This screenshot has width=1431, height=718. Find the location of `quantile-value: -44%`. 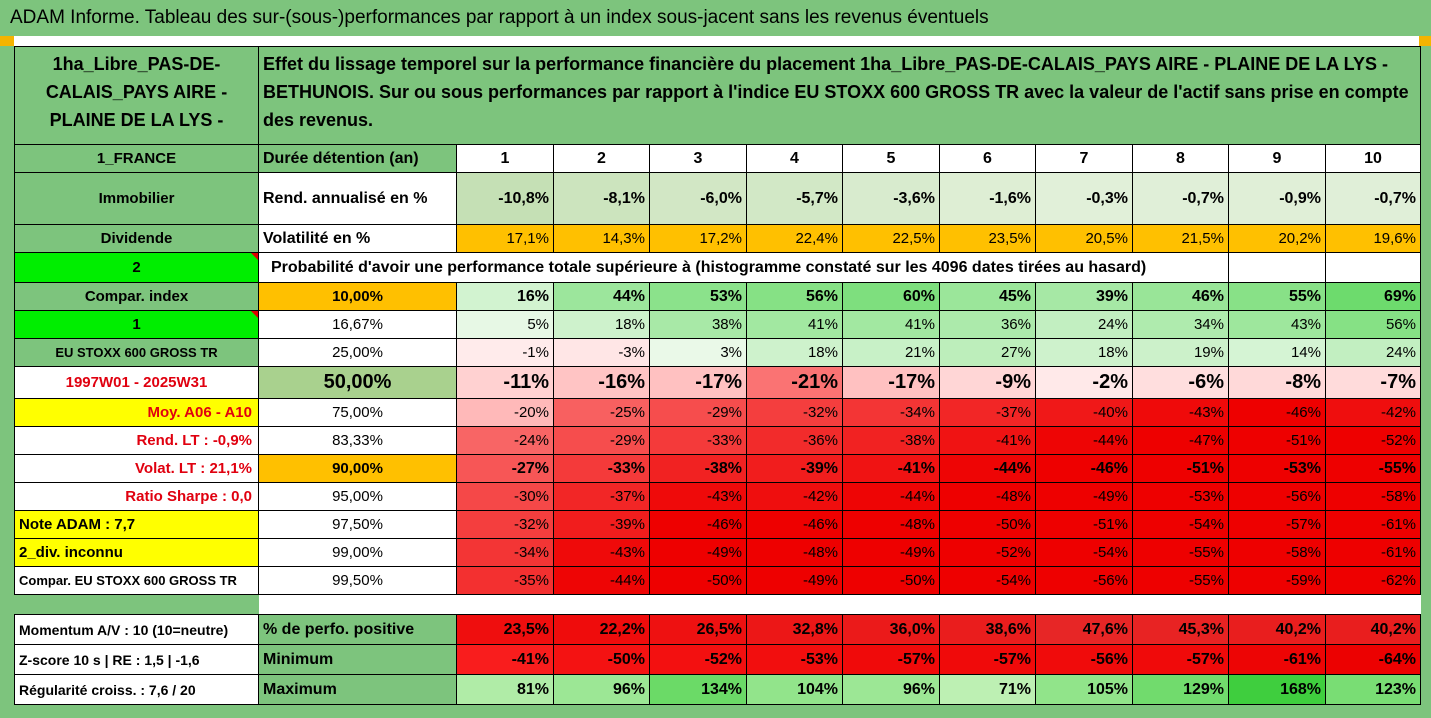

quantile-value: -44% is located at coordinates (891, 496).